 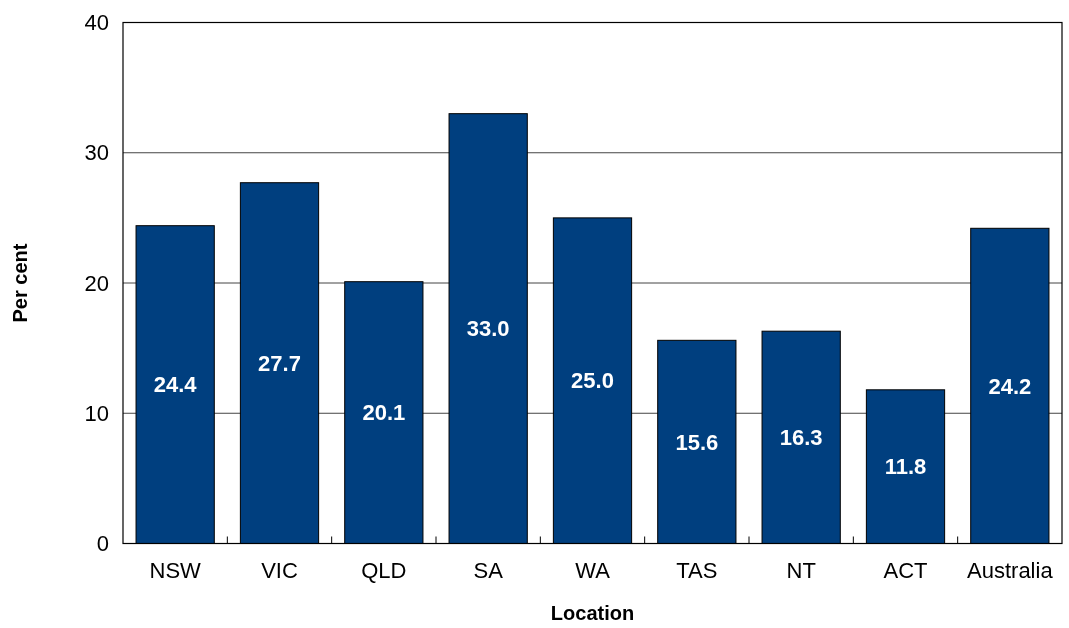 What do you see at coordinates (279, 363) in the screenshot?
I see `data-label: 27.7` at bounding box center [279, 363].